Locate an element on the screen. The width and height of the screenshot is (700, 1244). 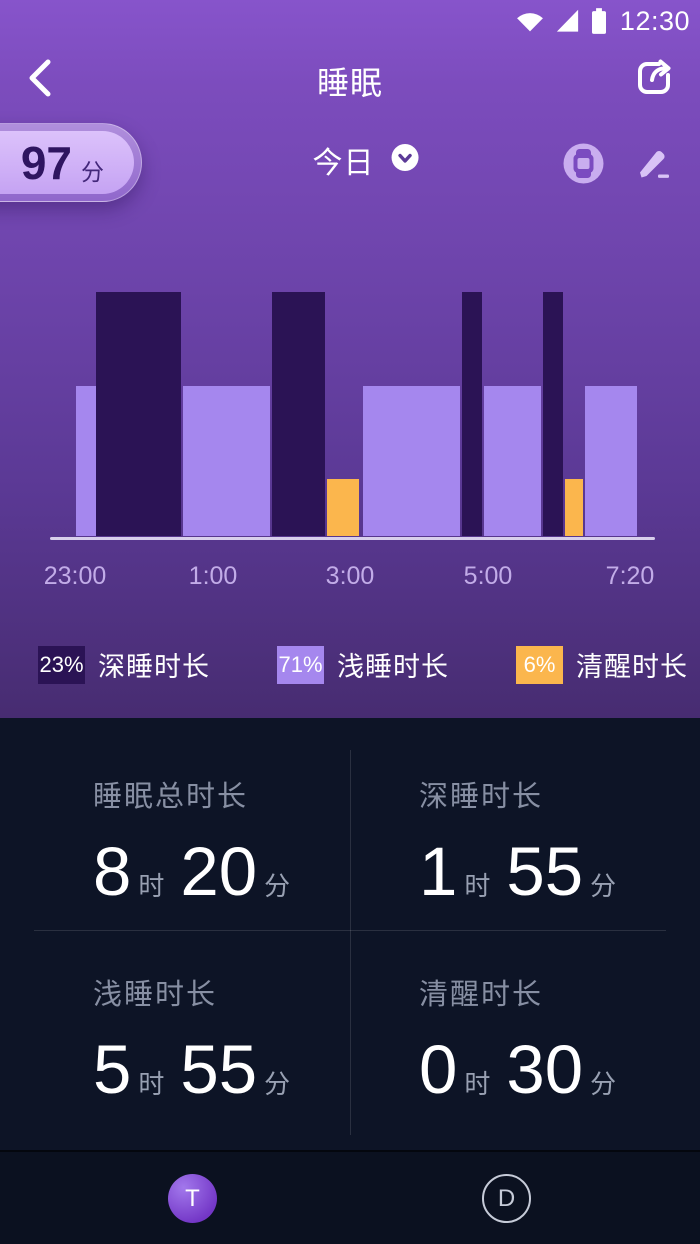
tab-t: T is located at coordinates (192, 1198).